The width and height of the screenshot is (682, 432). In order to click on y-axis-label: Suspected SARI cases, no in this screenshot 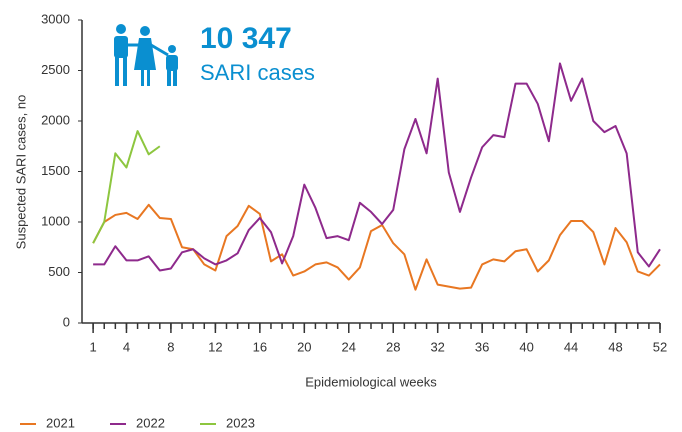, I will do `click(20, 172)`.